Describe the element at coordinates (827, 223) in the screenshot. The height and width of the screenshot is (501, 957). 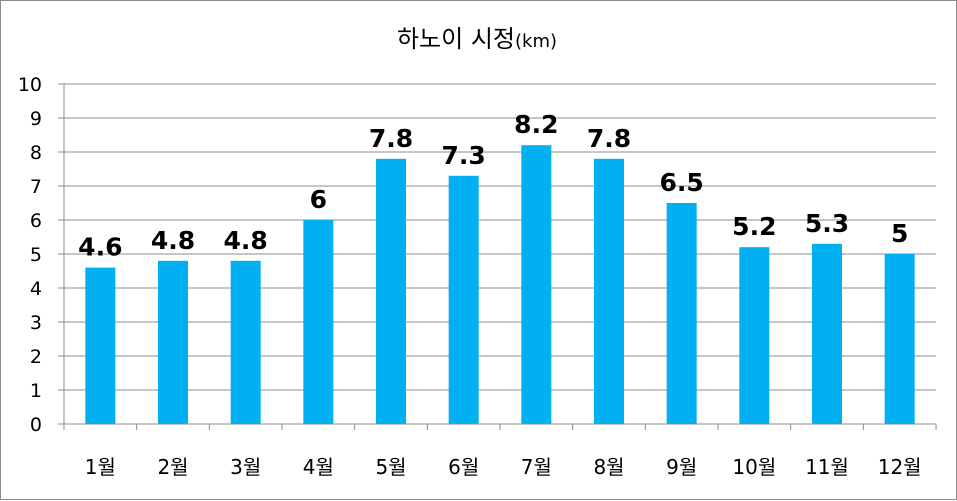
I see `data-label: 5.3` at that location.